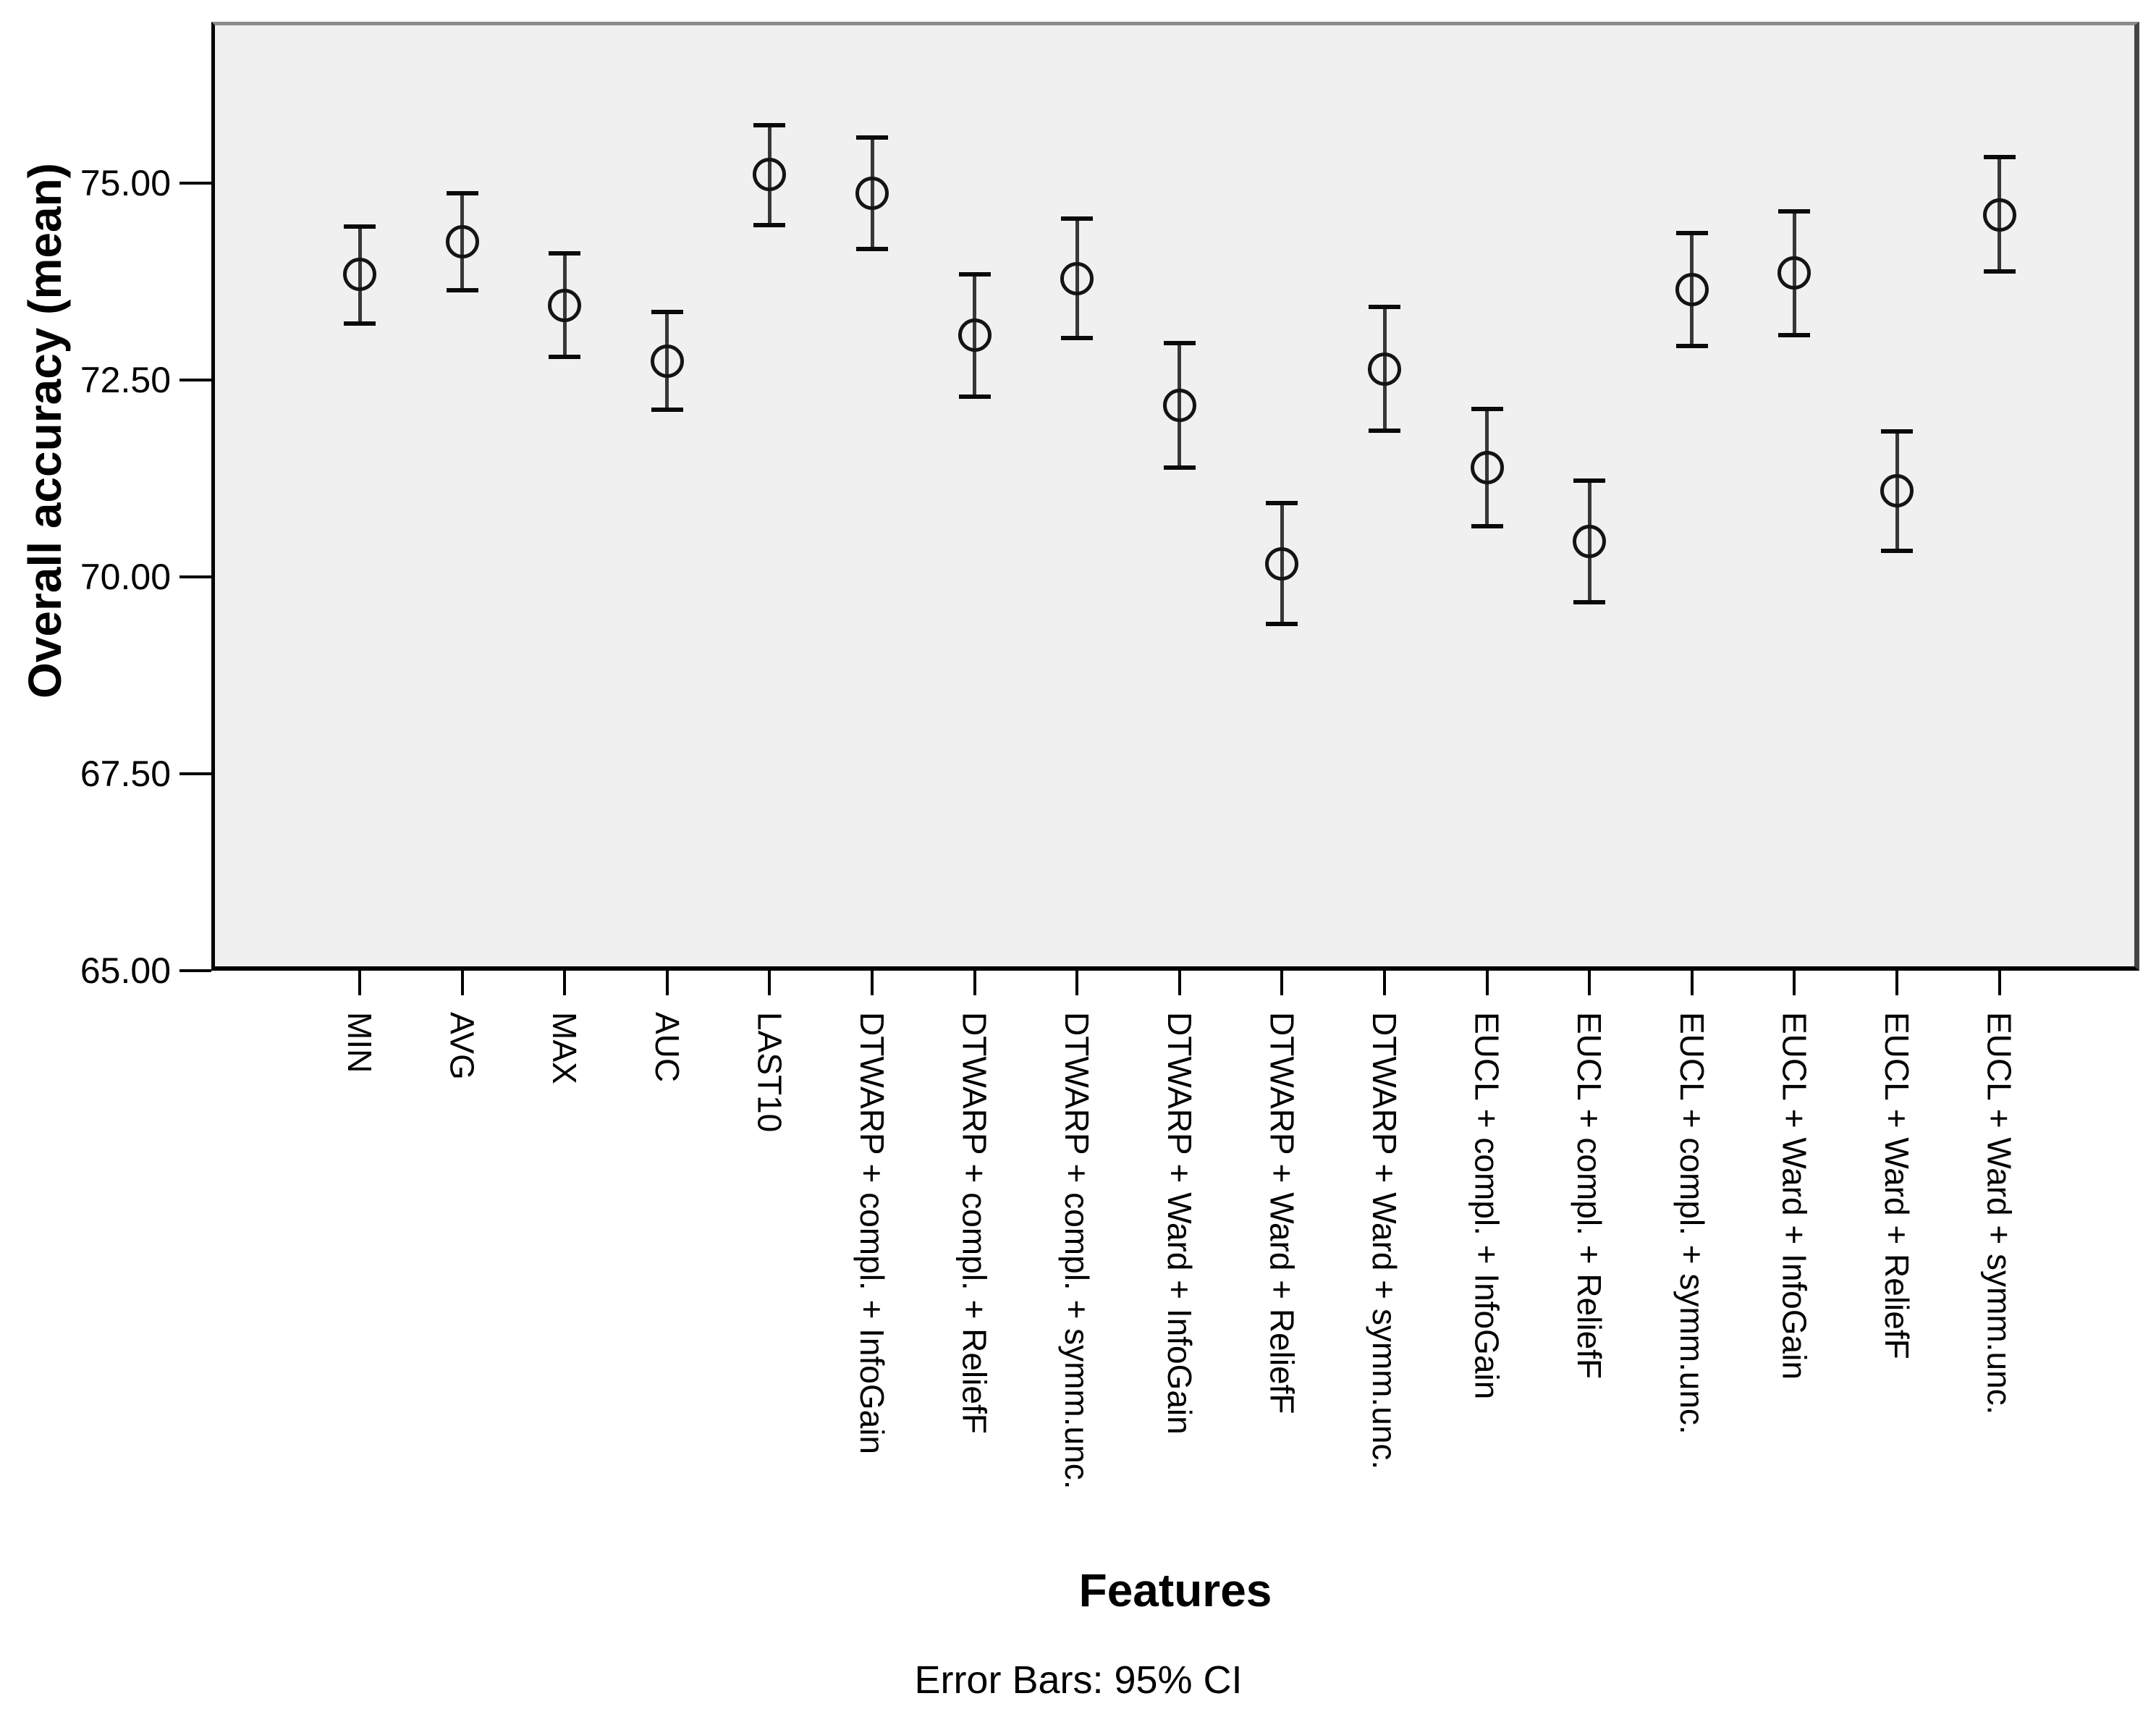 This screenshot has height=1730, width=2156. Describe the element at coordinates (1179, 1223) in the screenshot. I see `category-label: DTWARP + Ward + InfoGain` at that location.